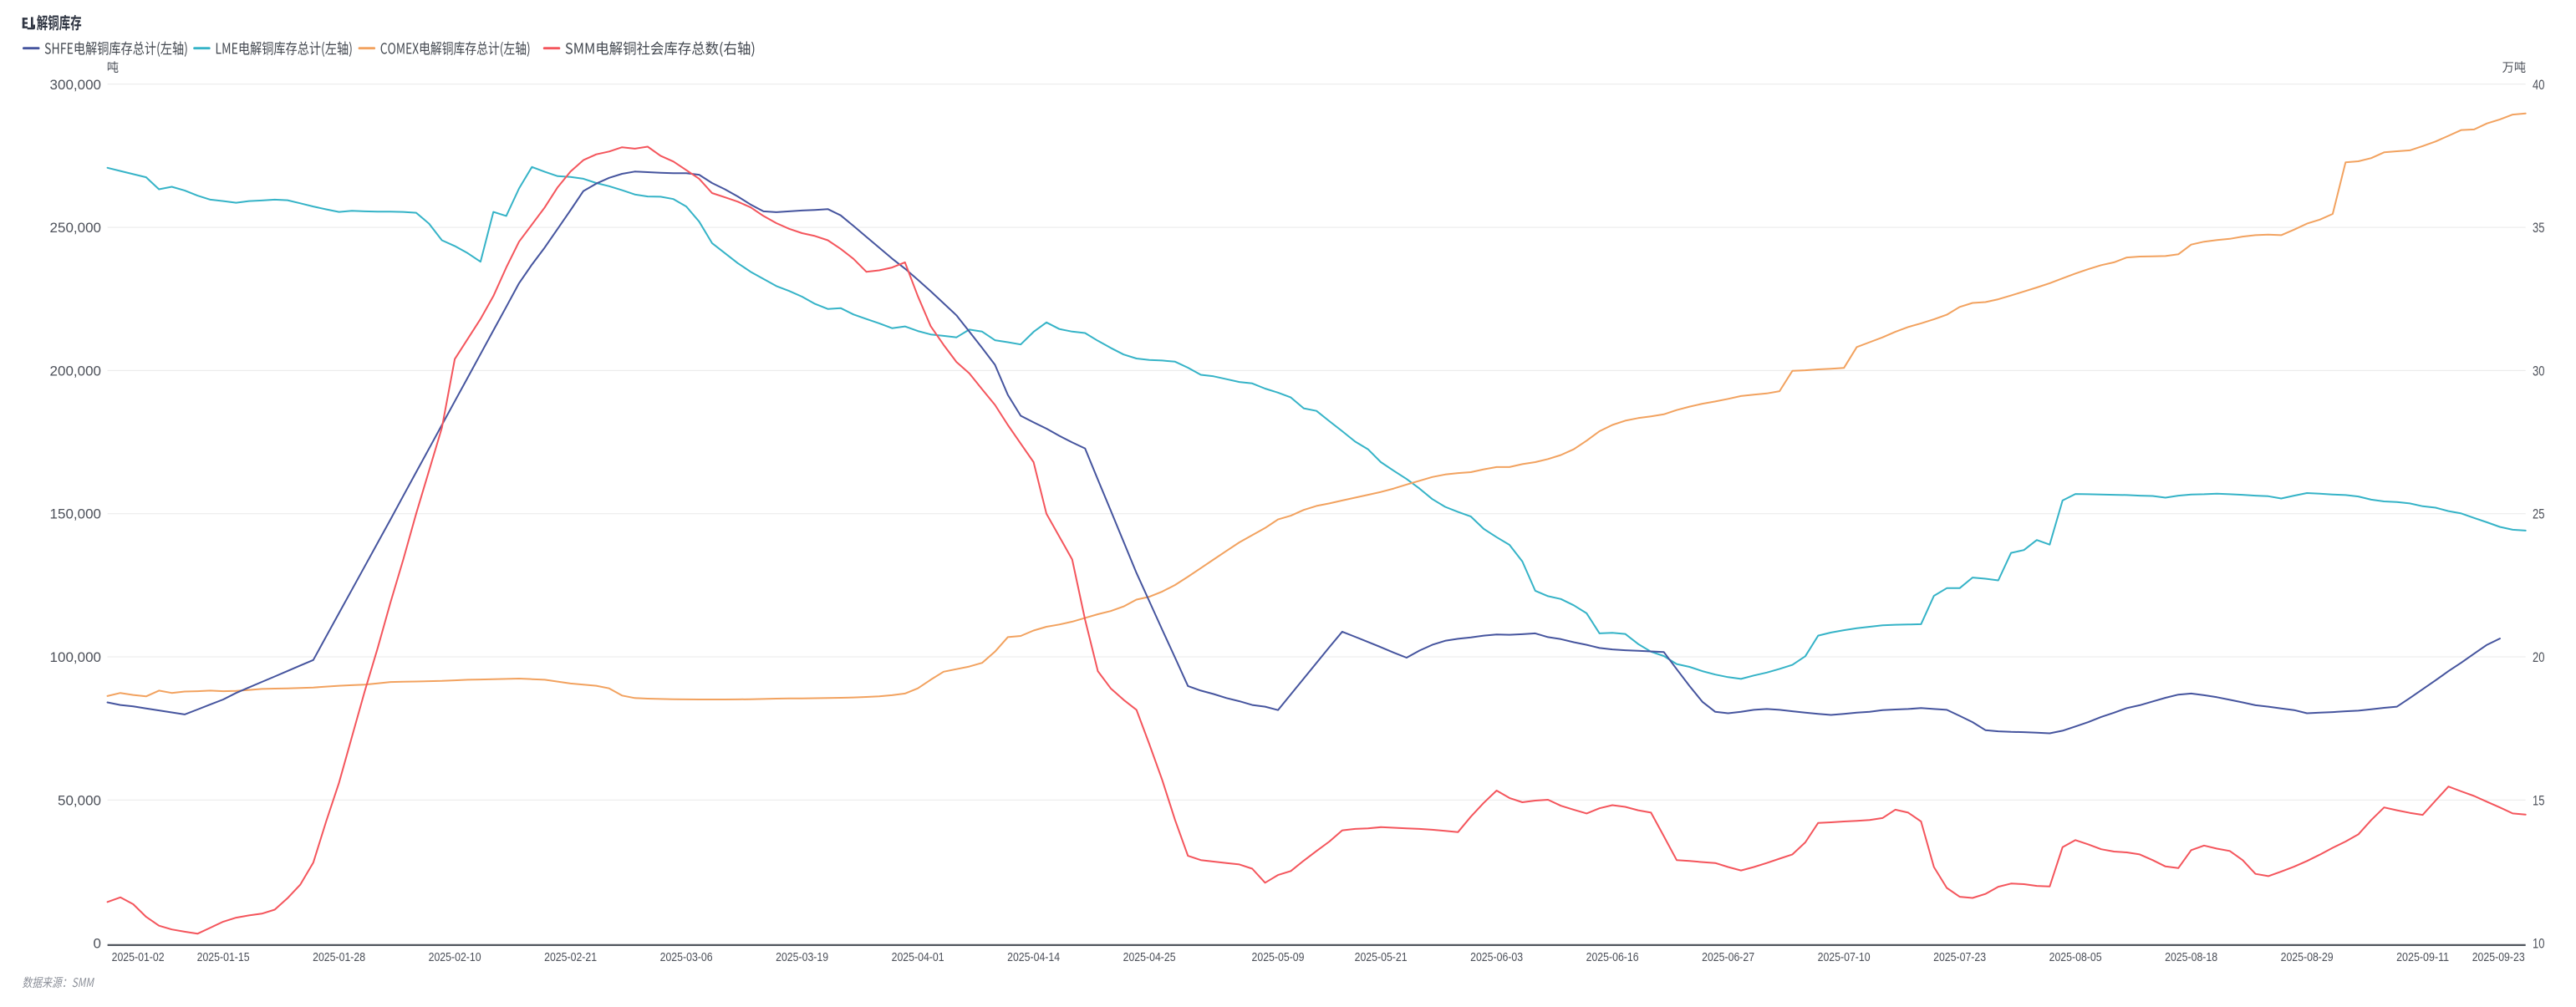  I want to click on svg-text: 2025-04-14, so click(1033, 957).